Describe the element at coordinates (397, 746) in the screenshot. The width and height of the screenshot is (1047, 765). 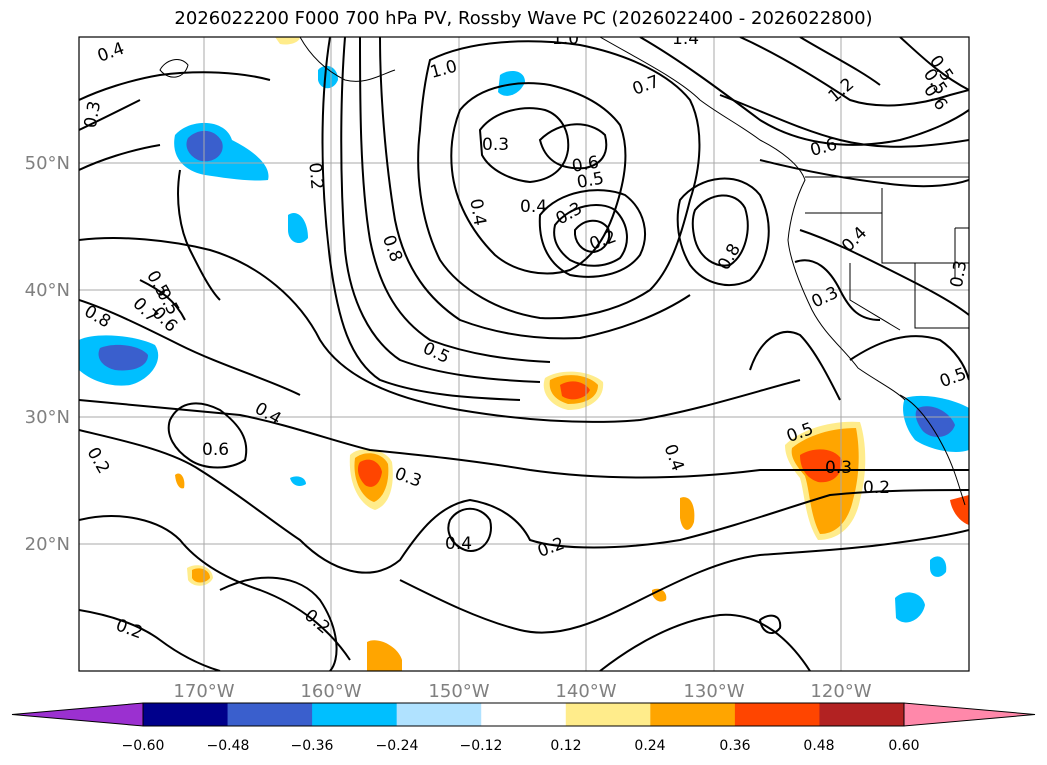
I see `colorbar-tick: −0.24` at that location.